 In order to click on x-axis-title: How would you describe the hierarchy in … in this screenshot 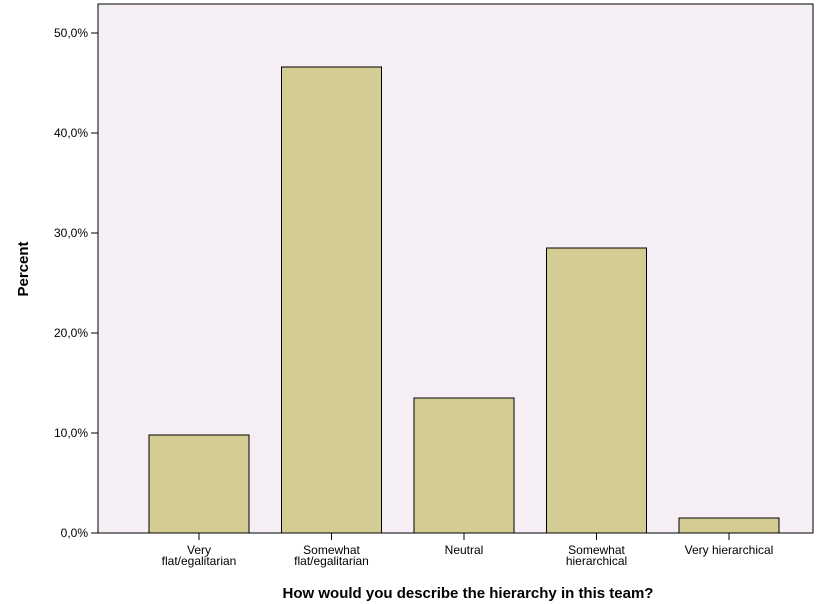, I will do `click(468, 593)`.